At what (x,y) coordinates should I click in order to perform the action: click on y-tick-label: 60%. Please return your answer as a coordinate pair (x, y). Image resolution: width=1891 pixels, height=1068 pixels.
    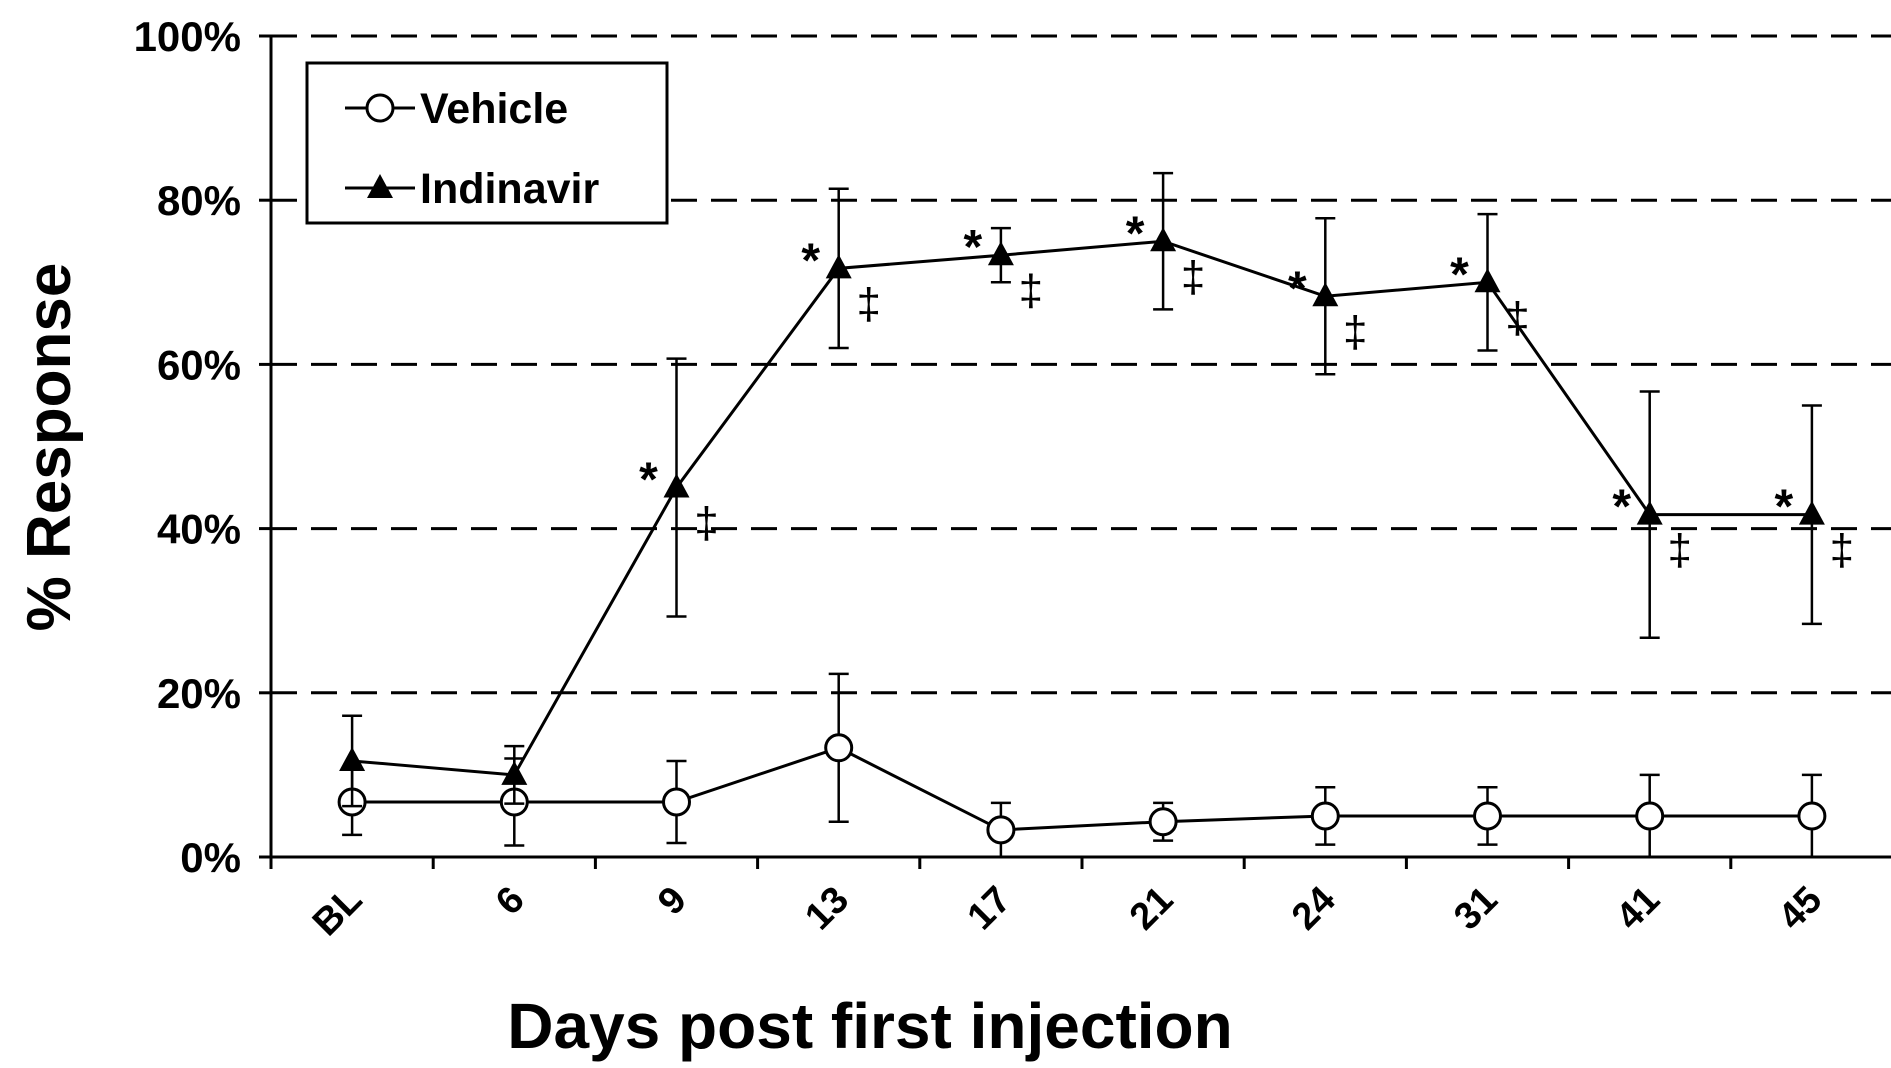
    Looking at the image, I should click on (199, 364).